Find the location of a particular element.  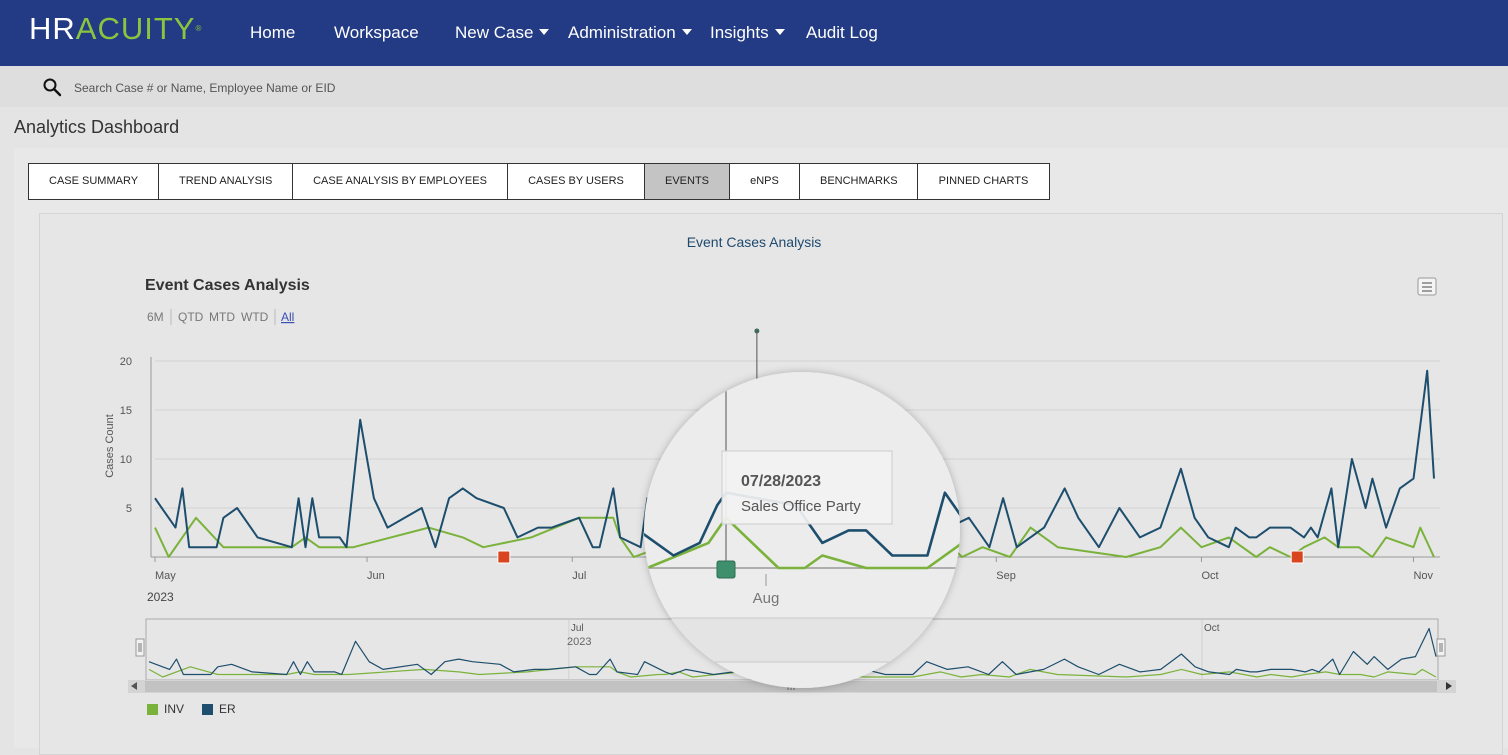

range-button-6m: 6M is located at coordinates (155, 317).